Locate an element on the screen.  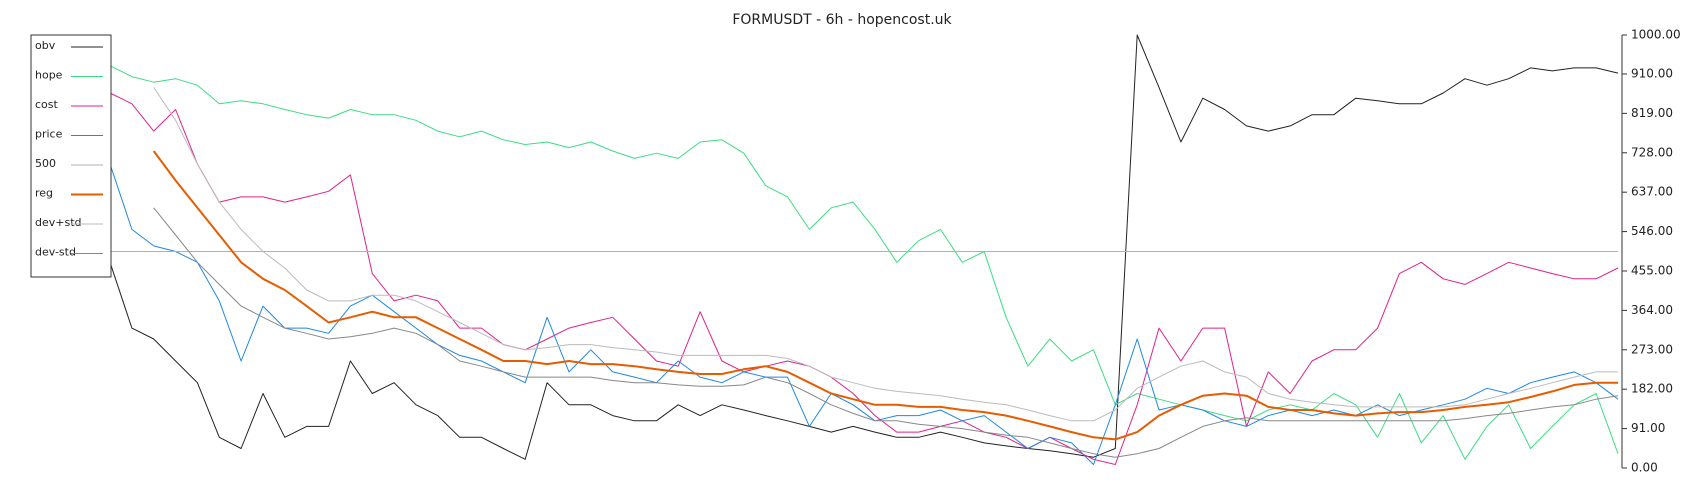
legend-label: dev+std is located at coordinates (58, 222).